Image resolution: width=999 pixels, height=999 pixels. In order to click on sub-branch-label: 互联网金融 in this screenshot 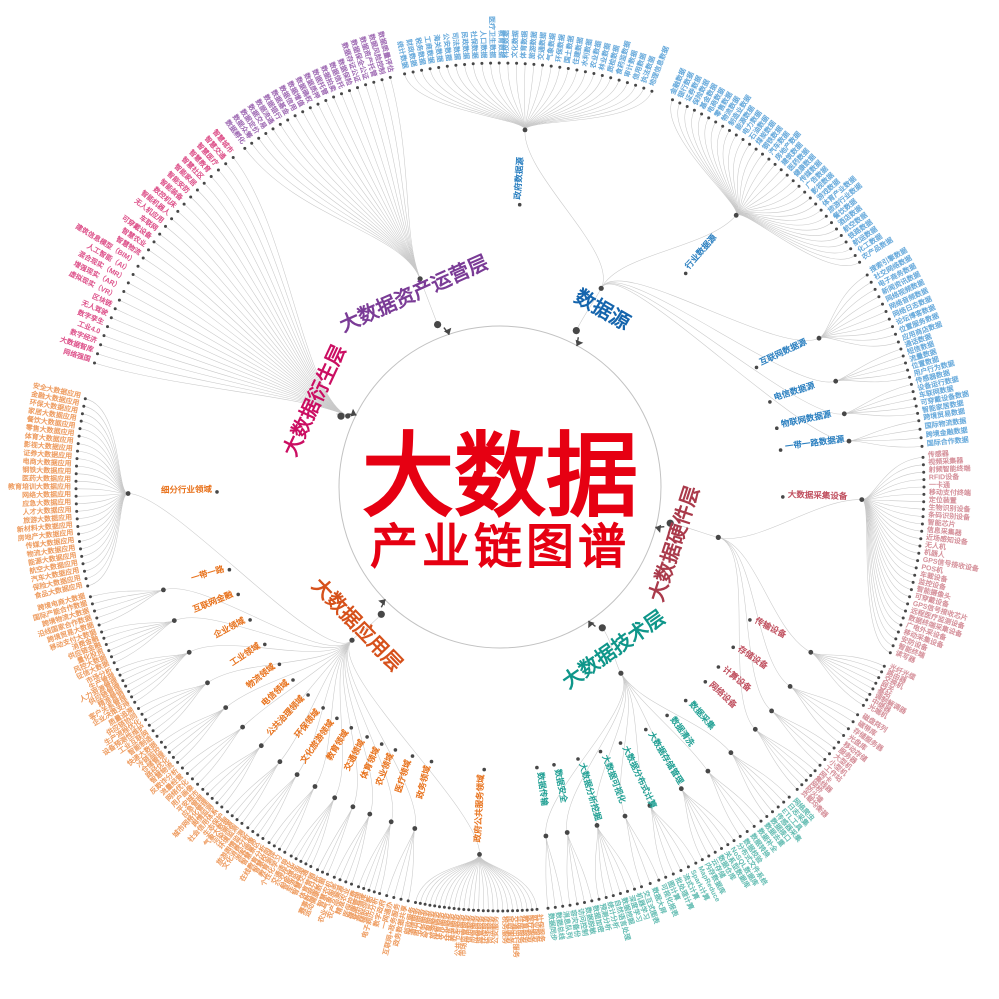, I will do `click(213, 602)`.